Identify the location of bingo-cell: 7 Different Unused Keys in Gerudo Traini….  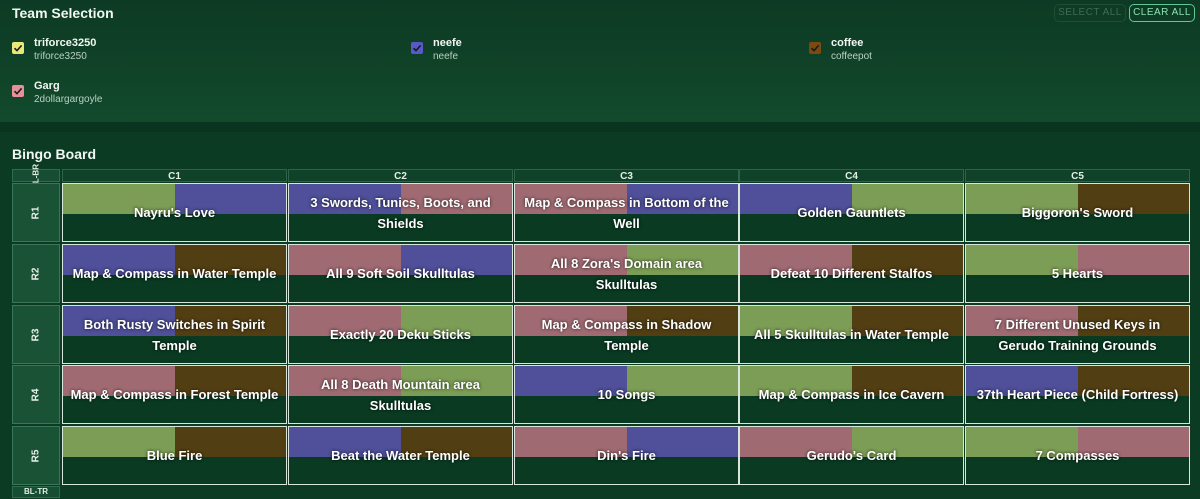
(1077, 334).